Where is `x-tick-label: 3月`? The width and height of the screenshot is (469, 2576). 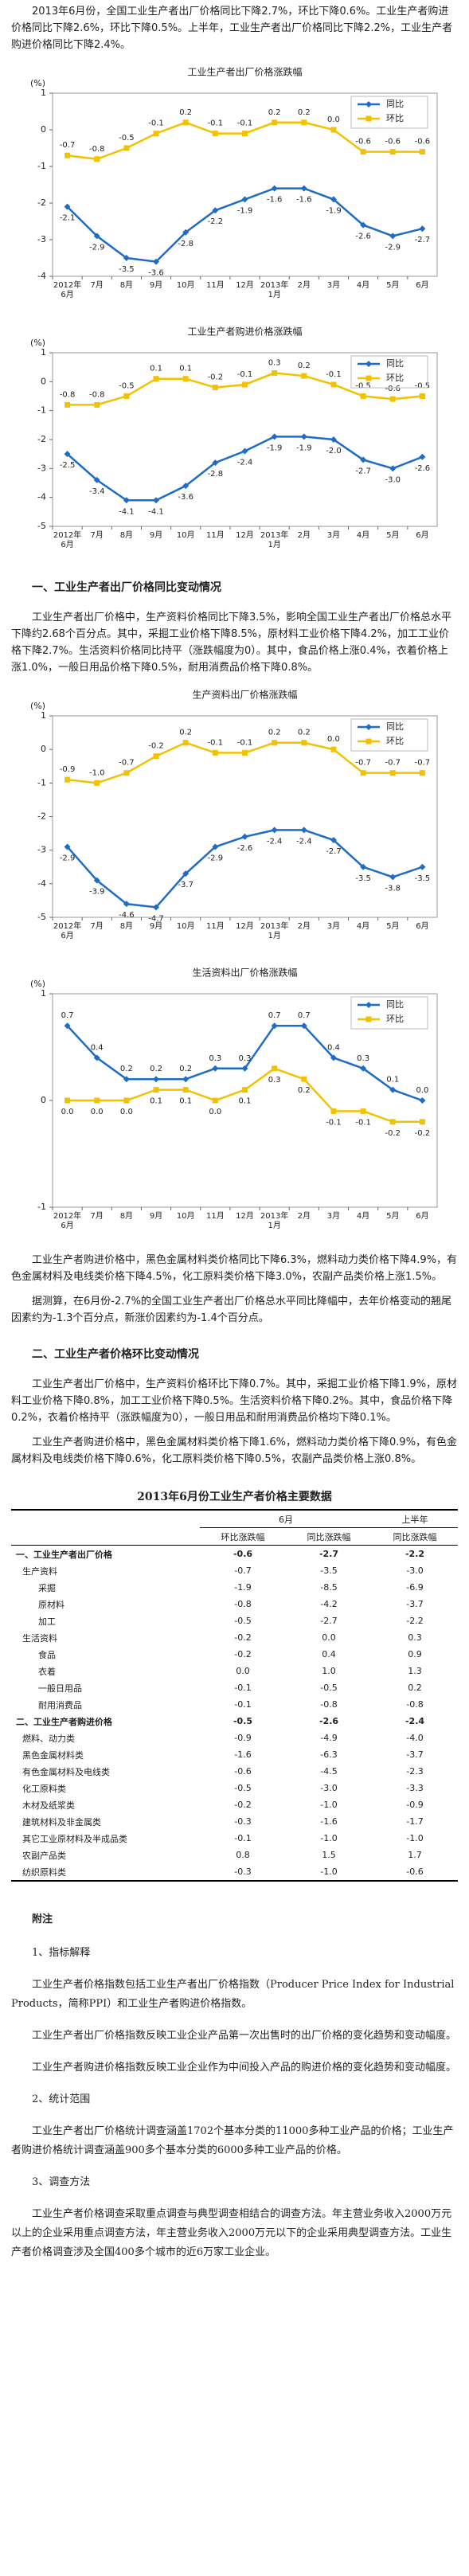
x-tick-label: 3月 is located at coordinates (333, 535).